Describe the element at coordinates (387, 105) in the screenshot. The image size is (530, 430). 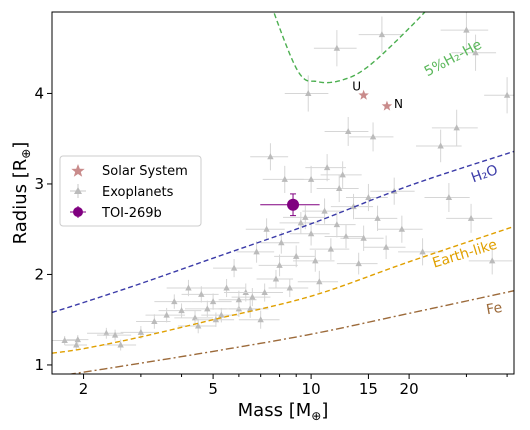
I see `solar-system-planet-marker` at that location.